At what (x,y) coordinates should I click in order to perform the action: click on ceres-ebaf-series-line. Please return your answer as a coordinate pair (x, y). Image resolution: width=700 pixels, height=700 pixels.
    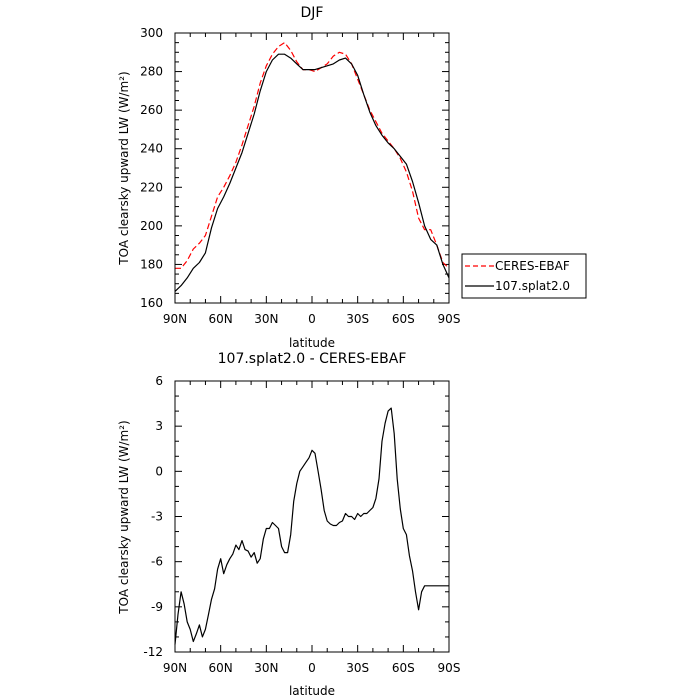
    Looking at the image, I should click on (312, 155).